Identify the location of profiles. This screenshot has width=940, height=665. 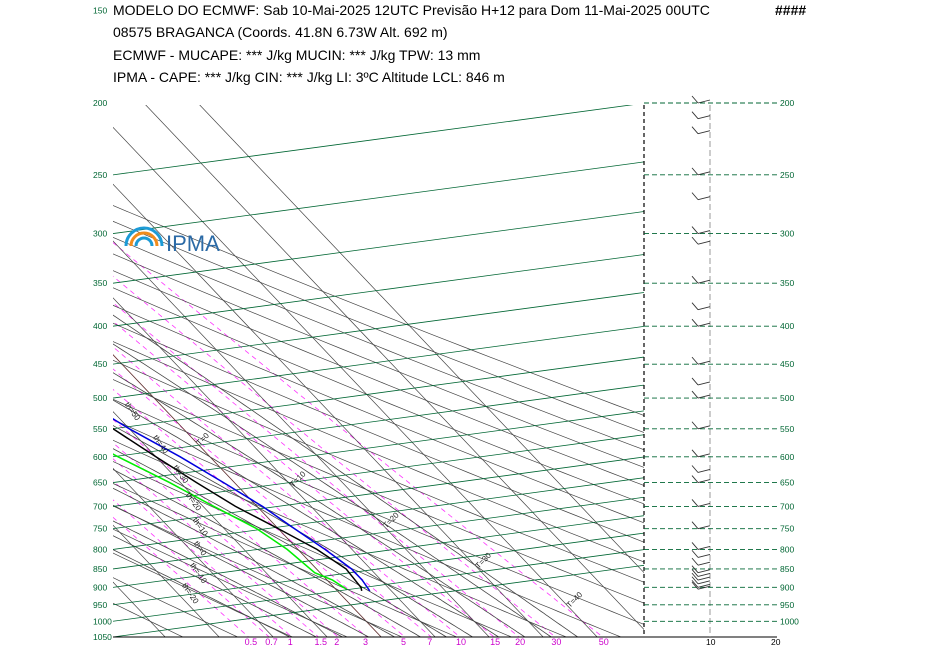
(242, 505).